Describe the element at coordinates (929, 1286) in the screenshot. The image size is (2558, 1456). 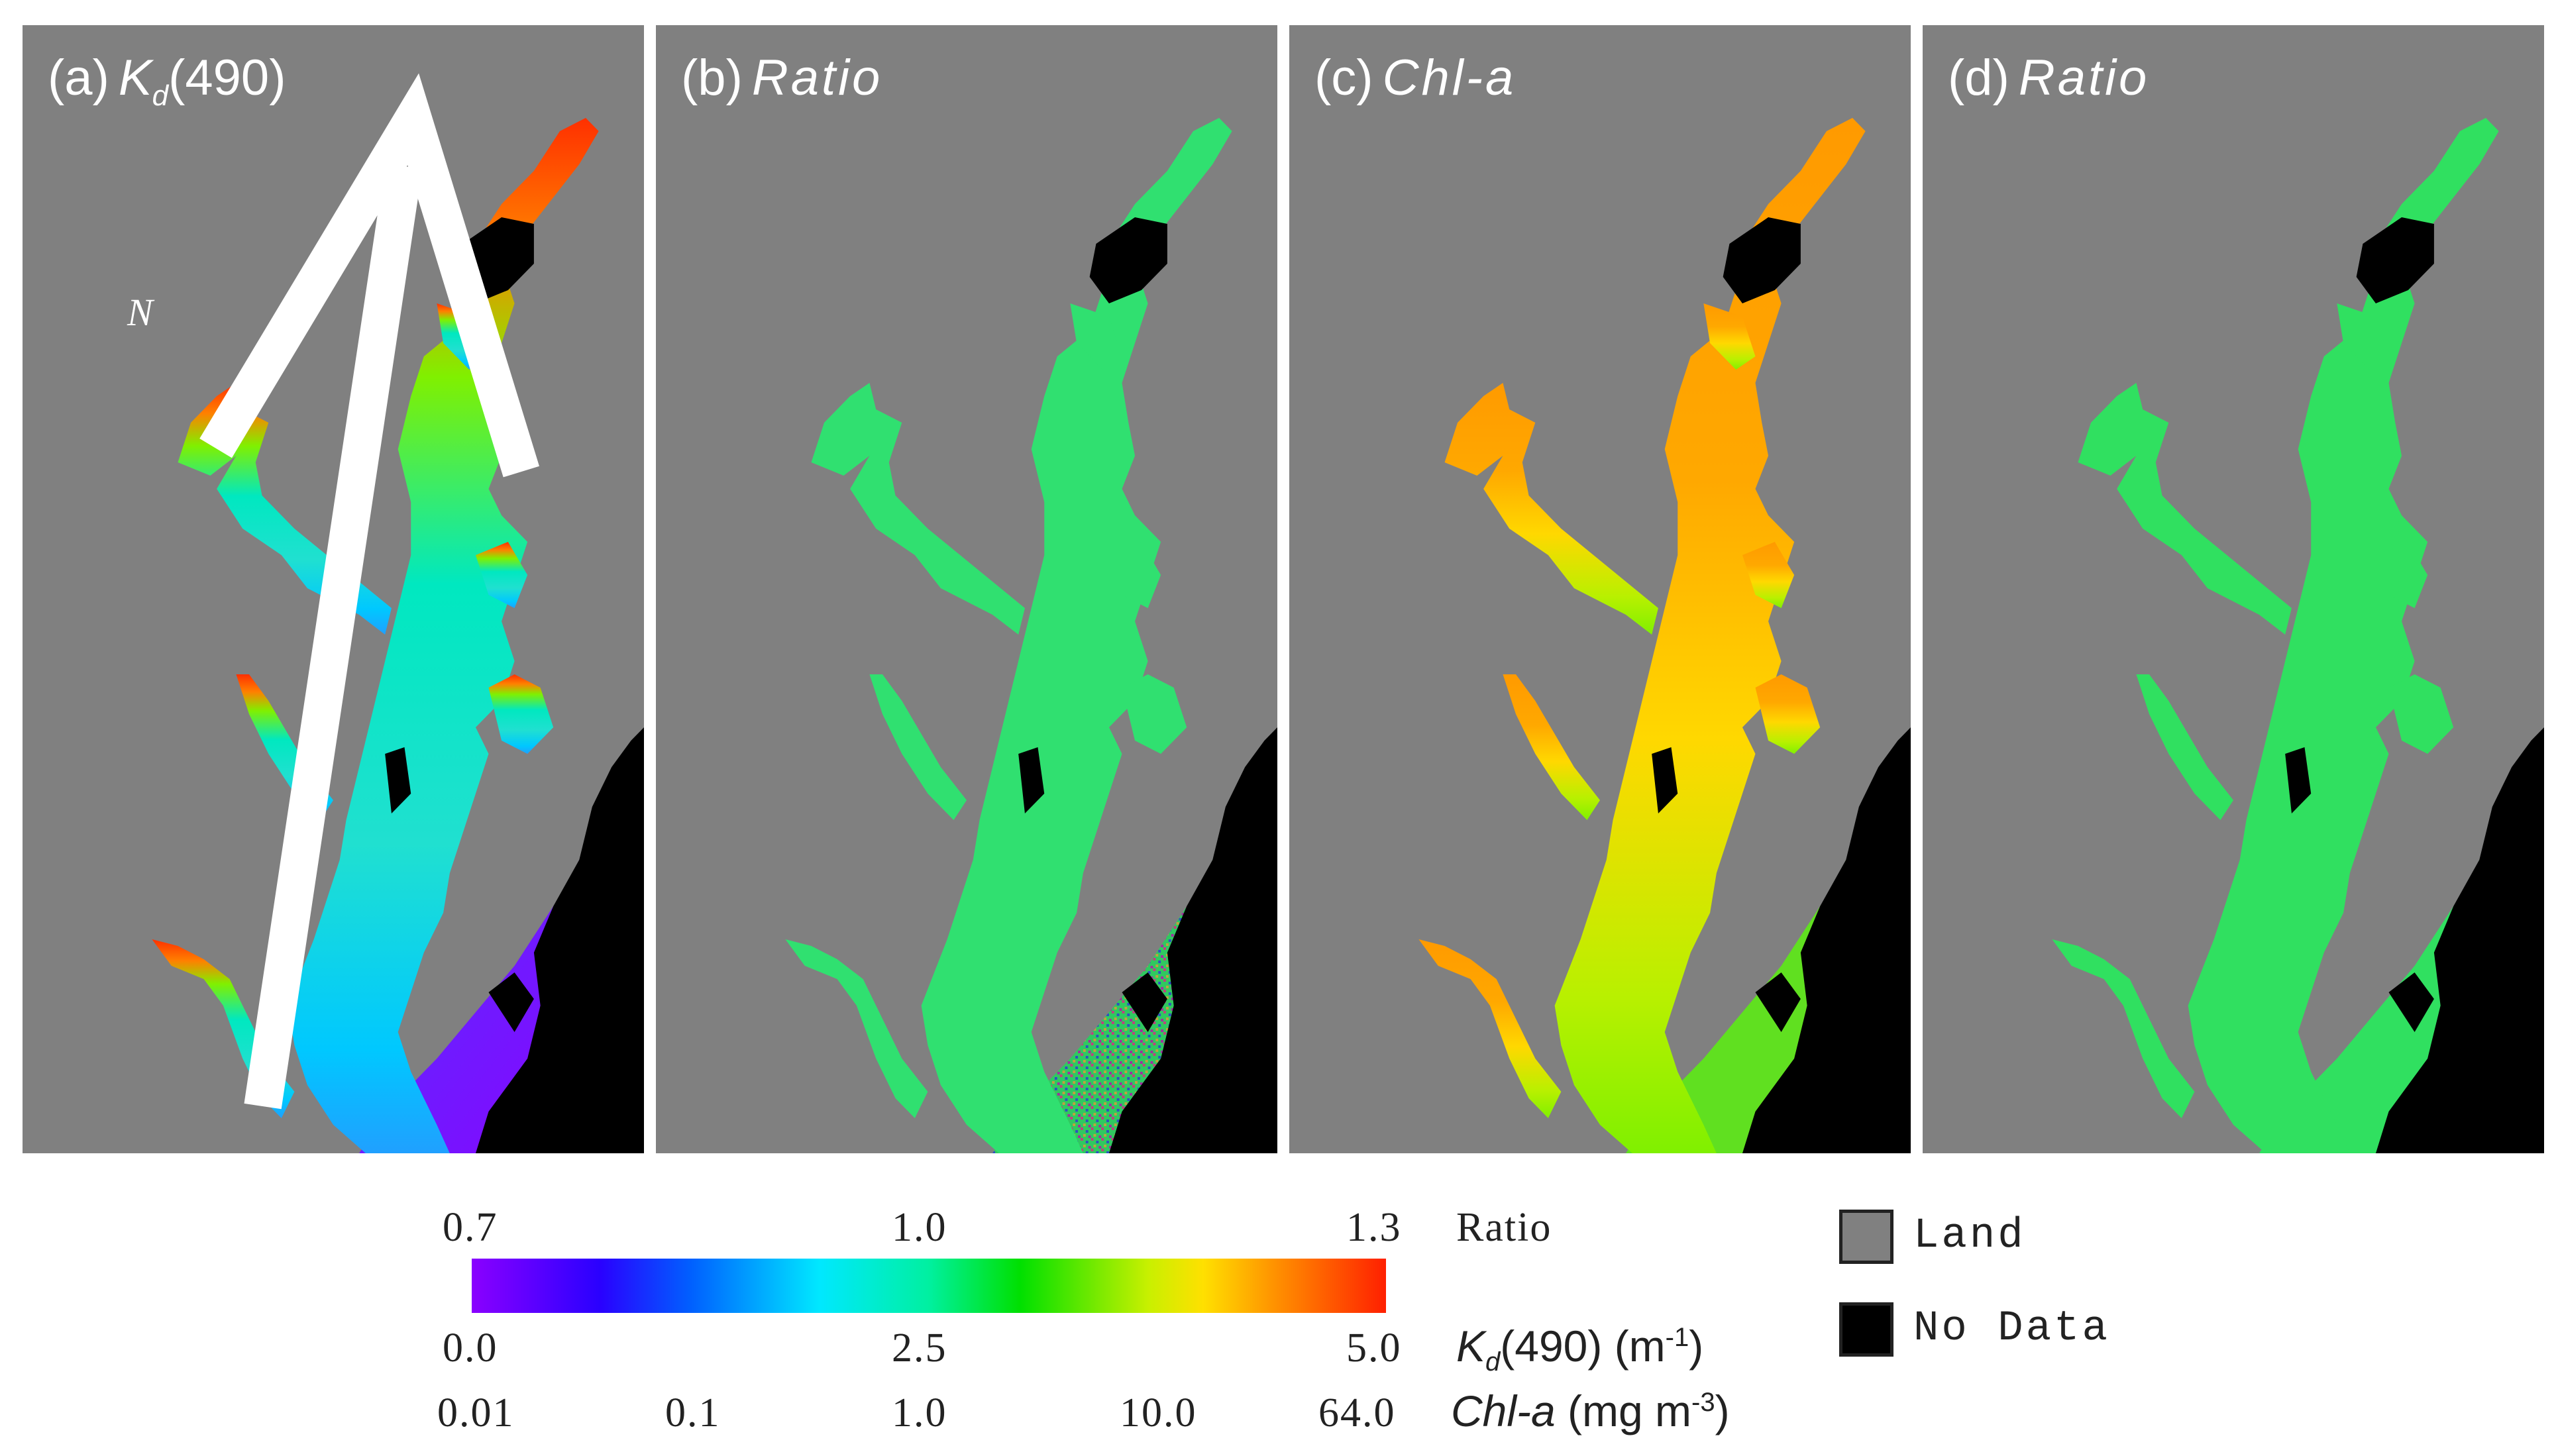
I see `colorbar` at that location.